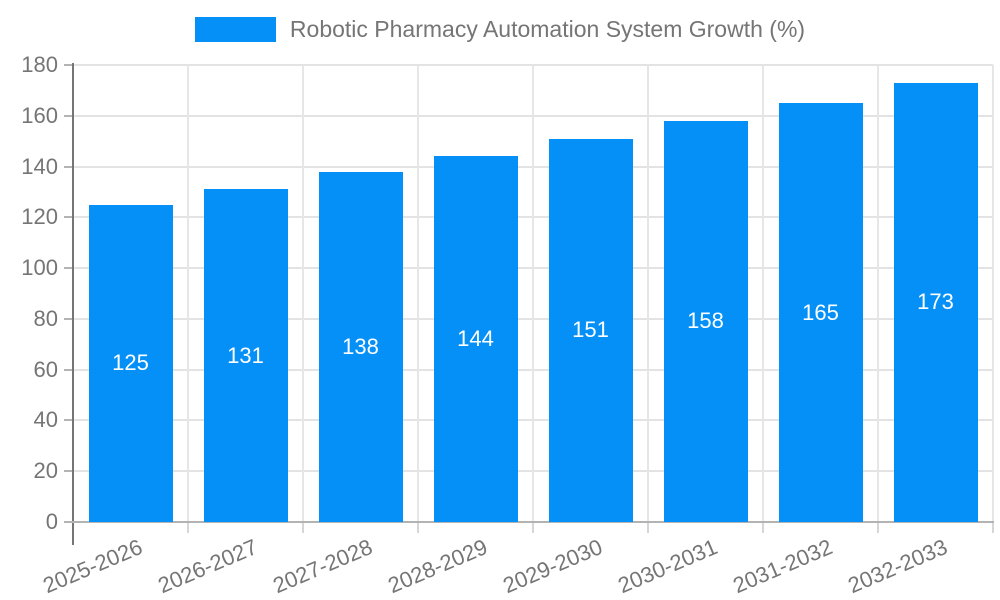 The width and height of the screenshot is (1000, 600). What do you see at coordinates (39, 64) in the screenshot?
I see `y-tick-label: 180` at bounding box center [39, 64].